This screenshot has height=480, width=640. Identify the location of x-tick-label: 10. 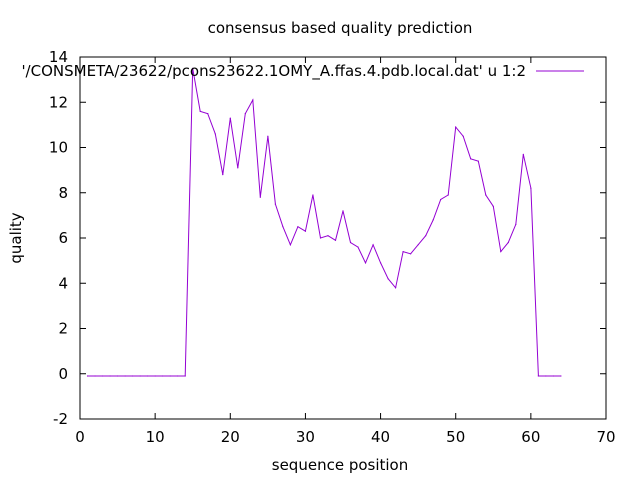
(155, 437).